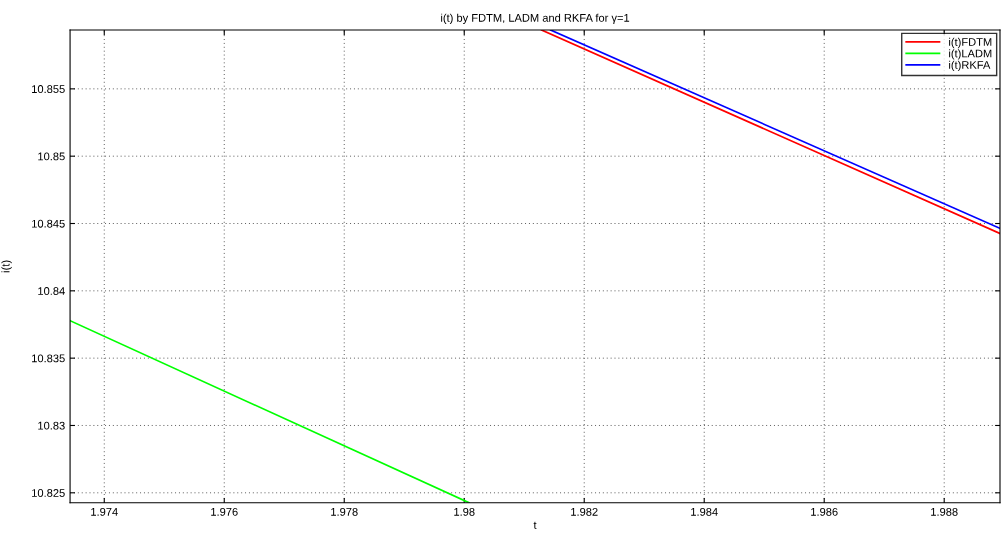  What do you see at coordinates (48, 493) in the screenshot?
I see `y-tick-label: 10.825` at bounding box center [48, 493].